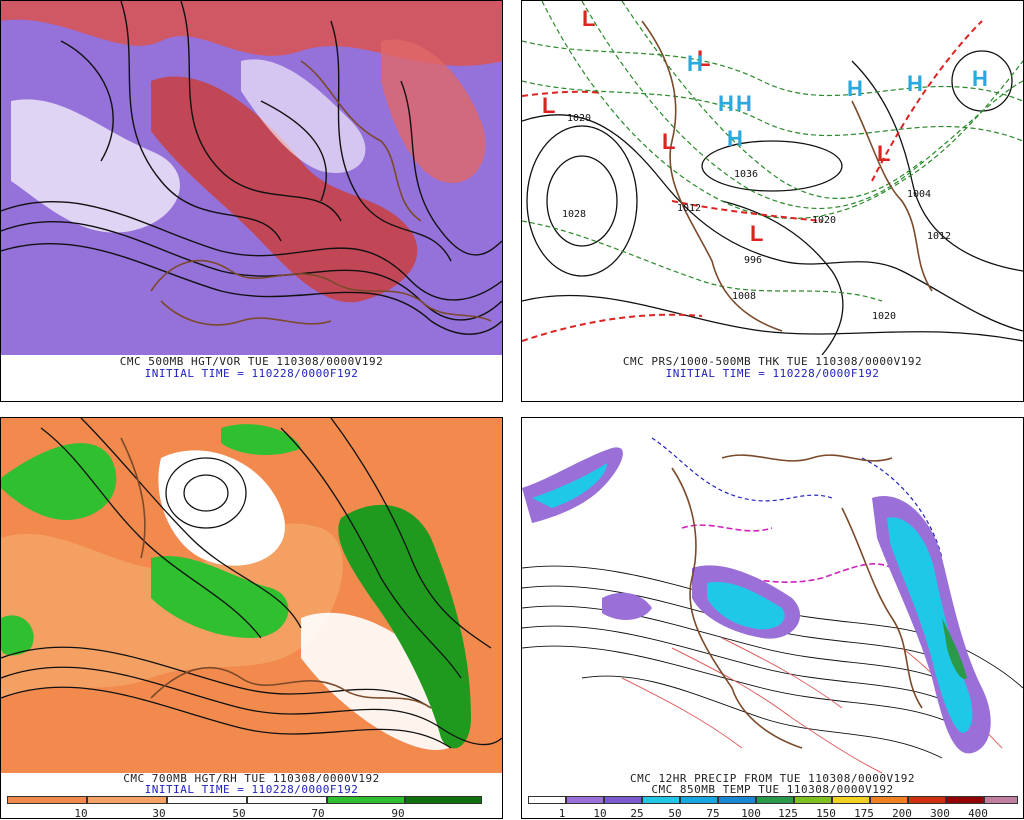 This screenshot has height=820, width=1024. What do you see at coordinates (159, 813) in the screenshot?
I see `scale-label: 30` at bounding box center [159, 813].